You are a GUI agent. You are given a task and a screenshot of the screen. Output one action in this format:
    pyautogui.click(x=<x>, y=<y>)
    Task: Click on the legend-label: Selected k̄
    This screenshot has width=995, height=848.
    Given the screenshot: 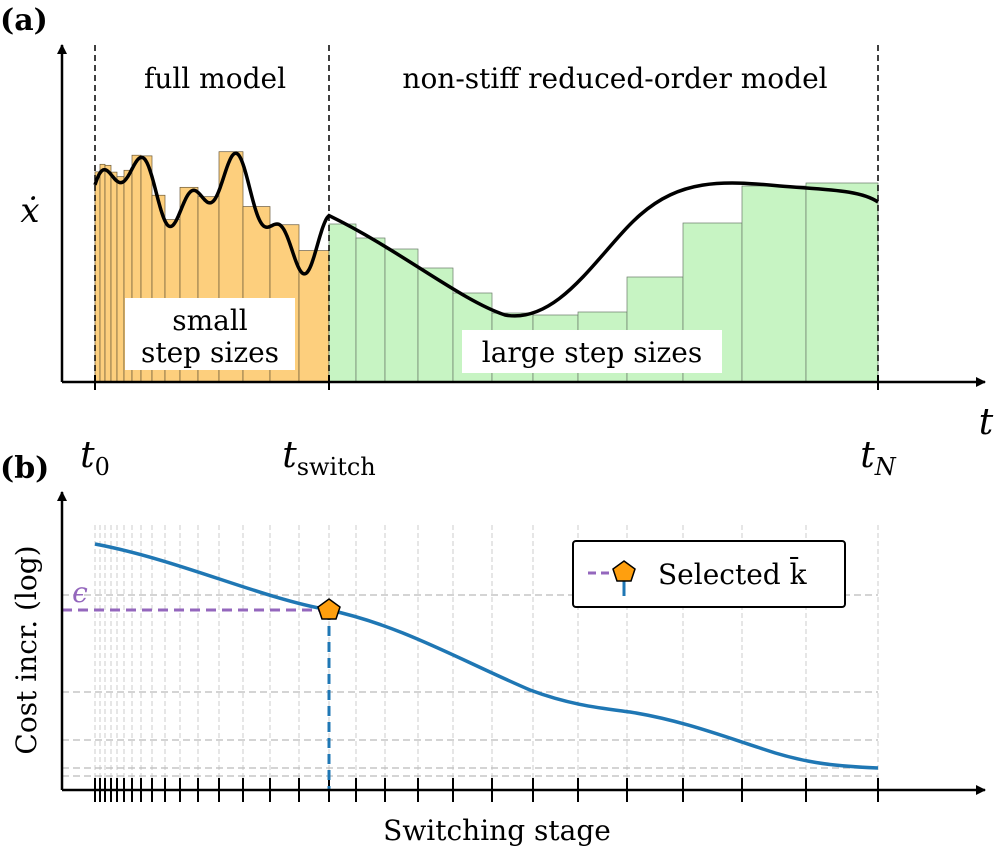 What is the action you would take?
    pyautogui.click(x=733, y=573)
    